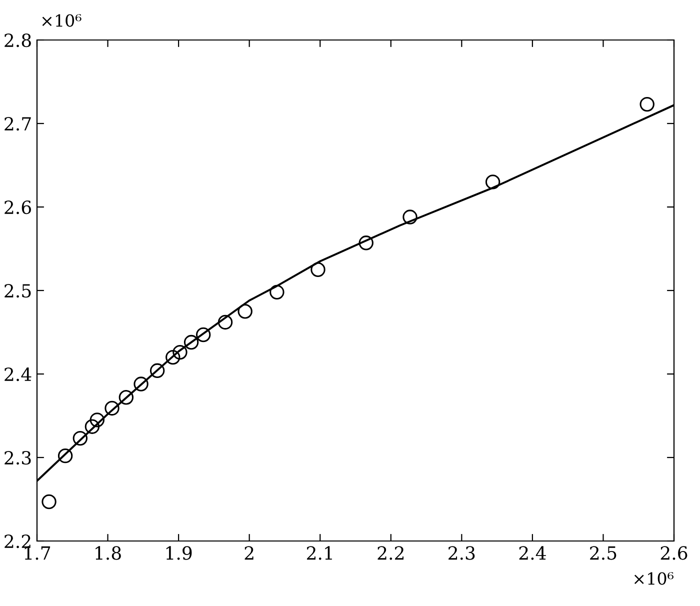  What do you see at coordinates (17, 40) in the screenshot?
I see `y-tick-label: 2.8` at bounding box center [17, 40].